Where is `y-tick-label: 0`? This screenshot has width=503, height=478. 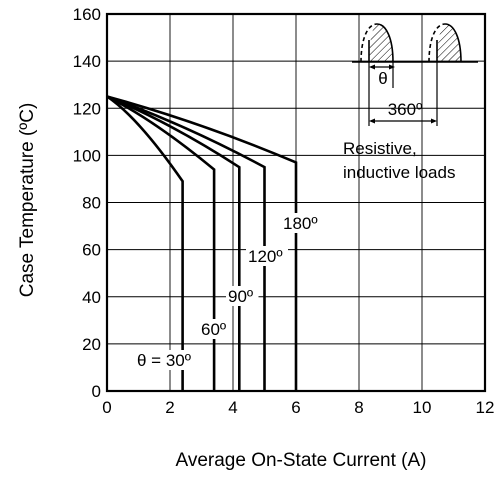
y-tick-label: 0 is located at coordinates (96, 391).